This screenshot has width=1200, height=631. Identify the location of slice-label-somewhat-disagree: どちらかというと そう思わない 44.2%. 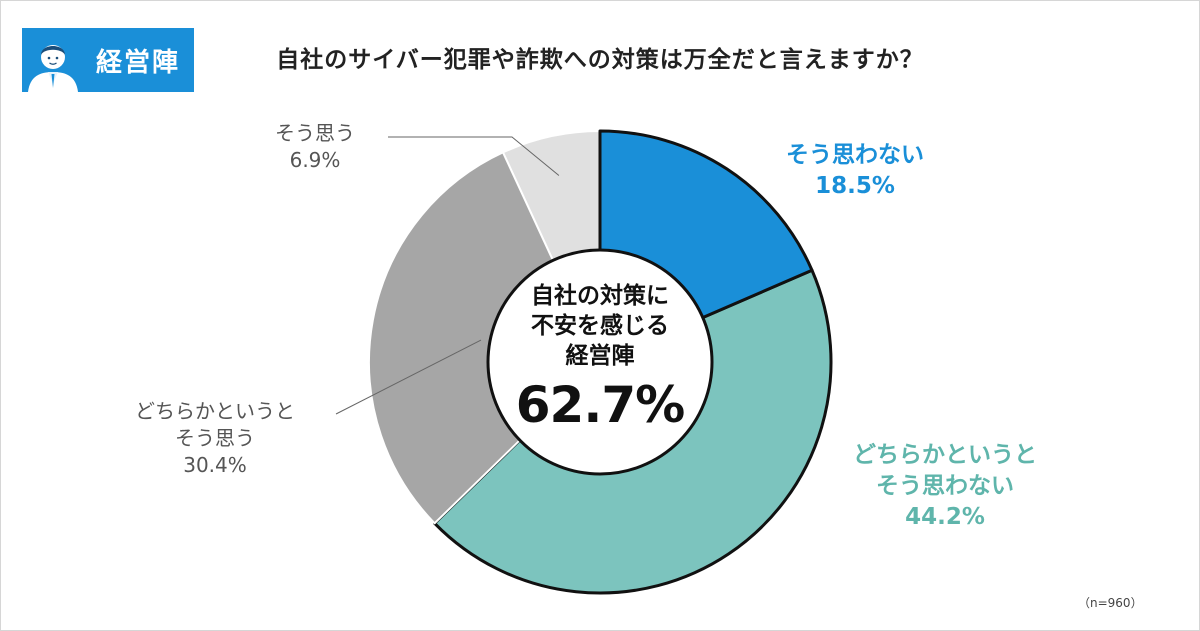
(945, 486).